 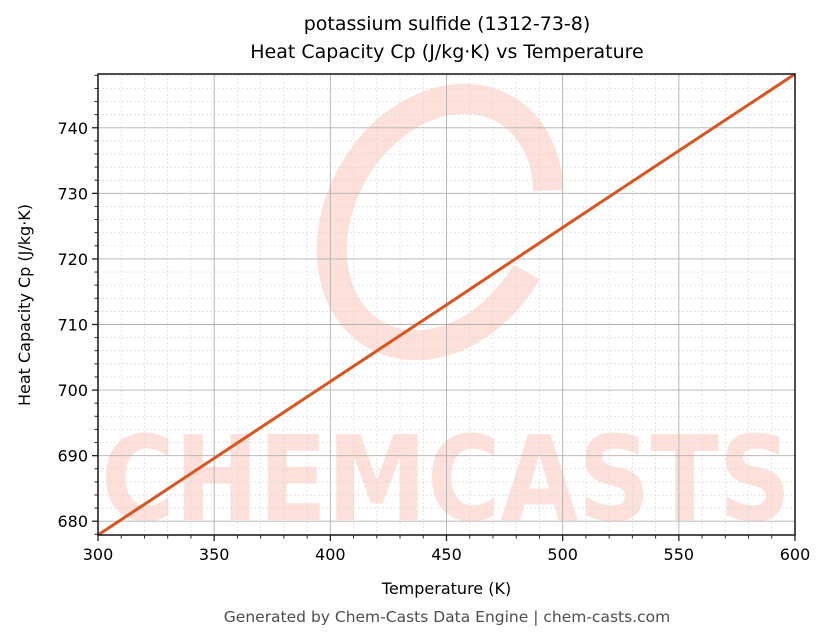 I want to click on y-tick-label: 680, so click(x=72, y=521).